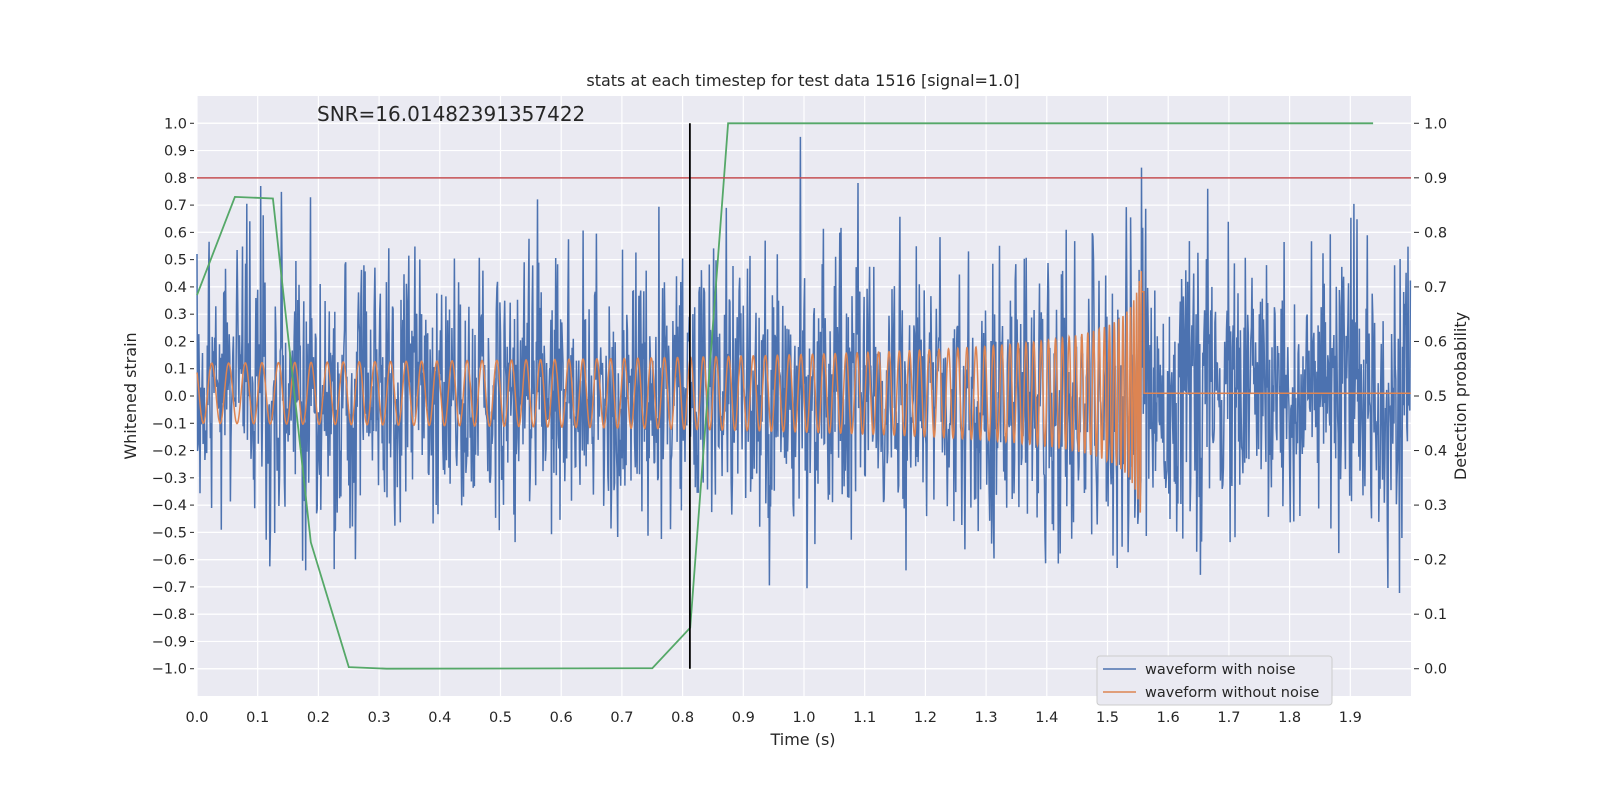  I want to click on x-tick-label: 1.4, so click(1046, 718).